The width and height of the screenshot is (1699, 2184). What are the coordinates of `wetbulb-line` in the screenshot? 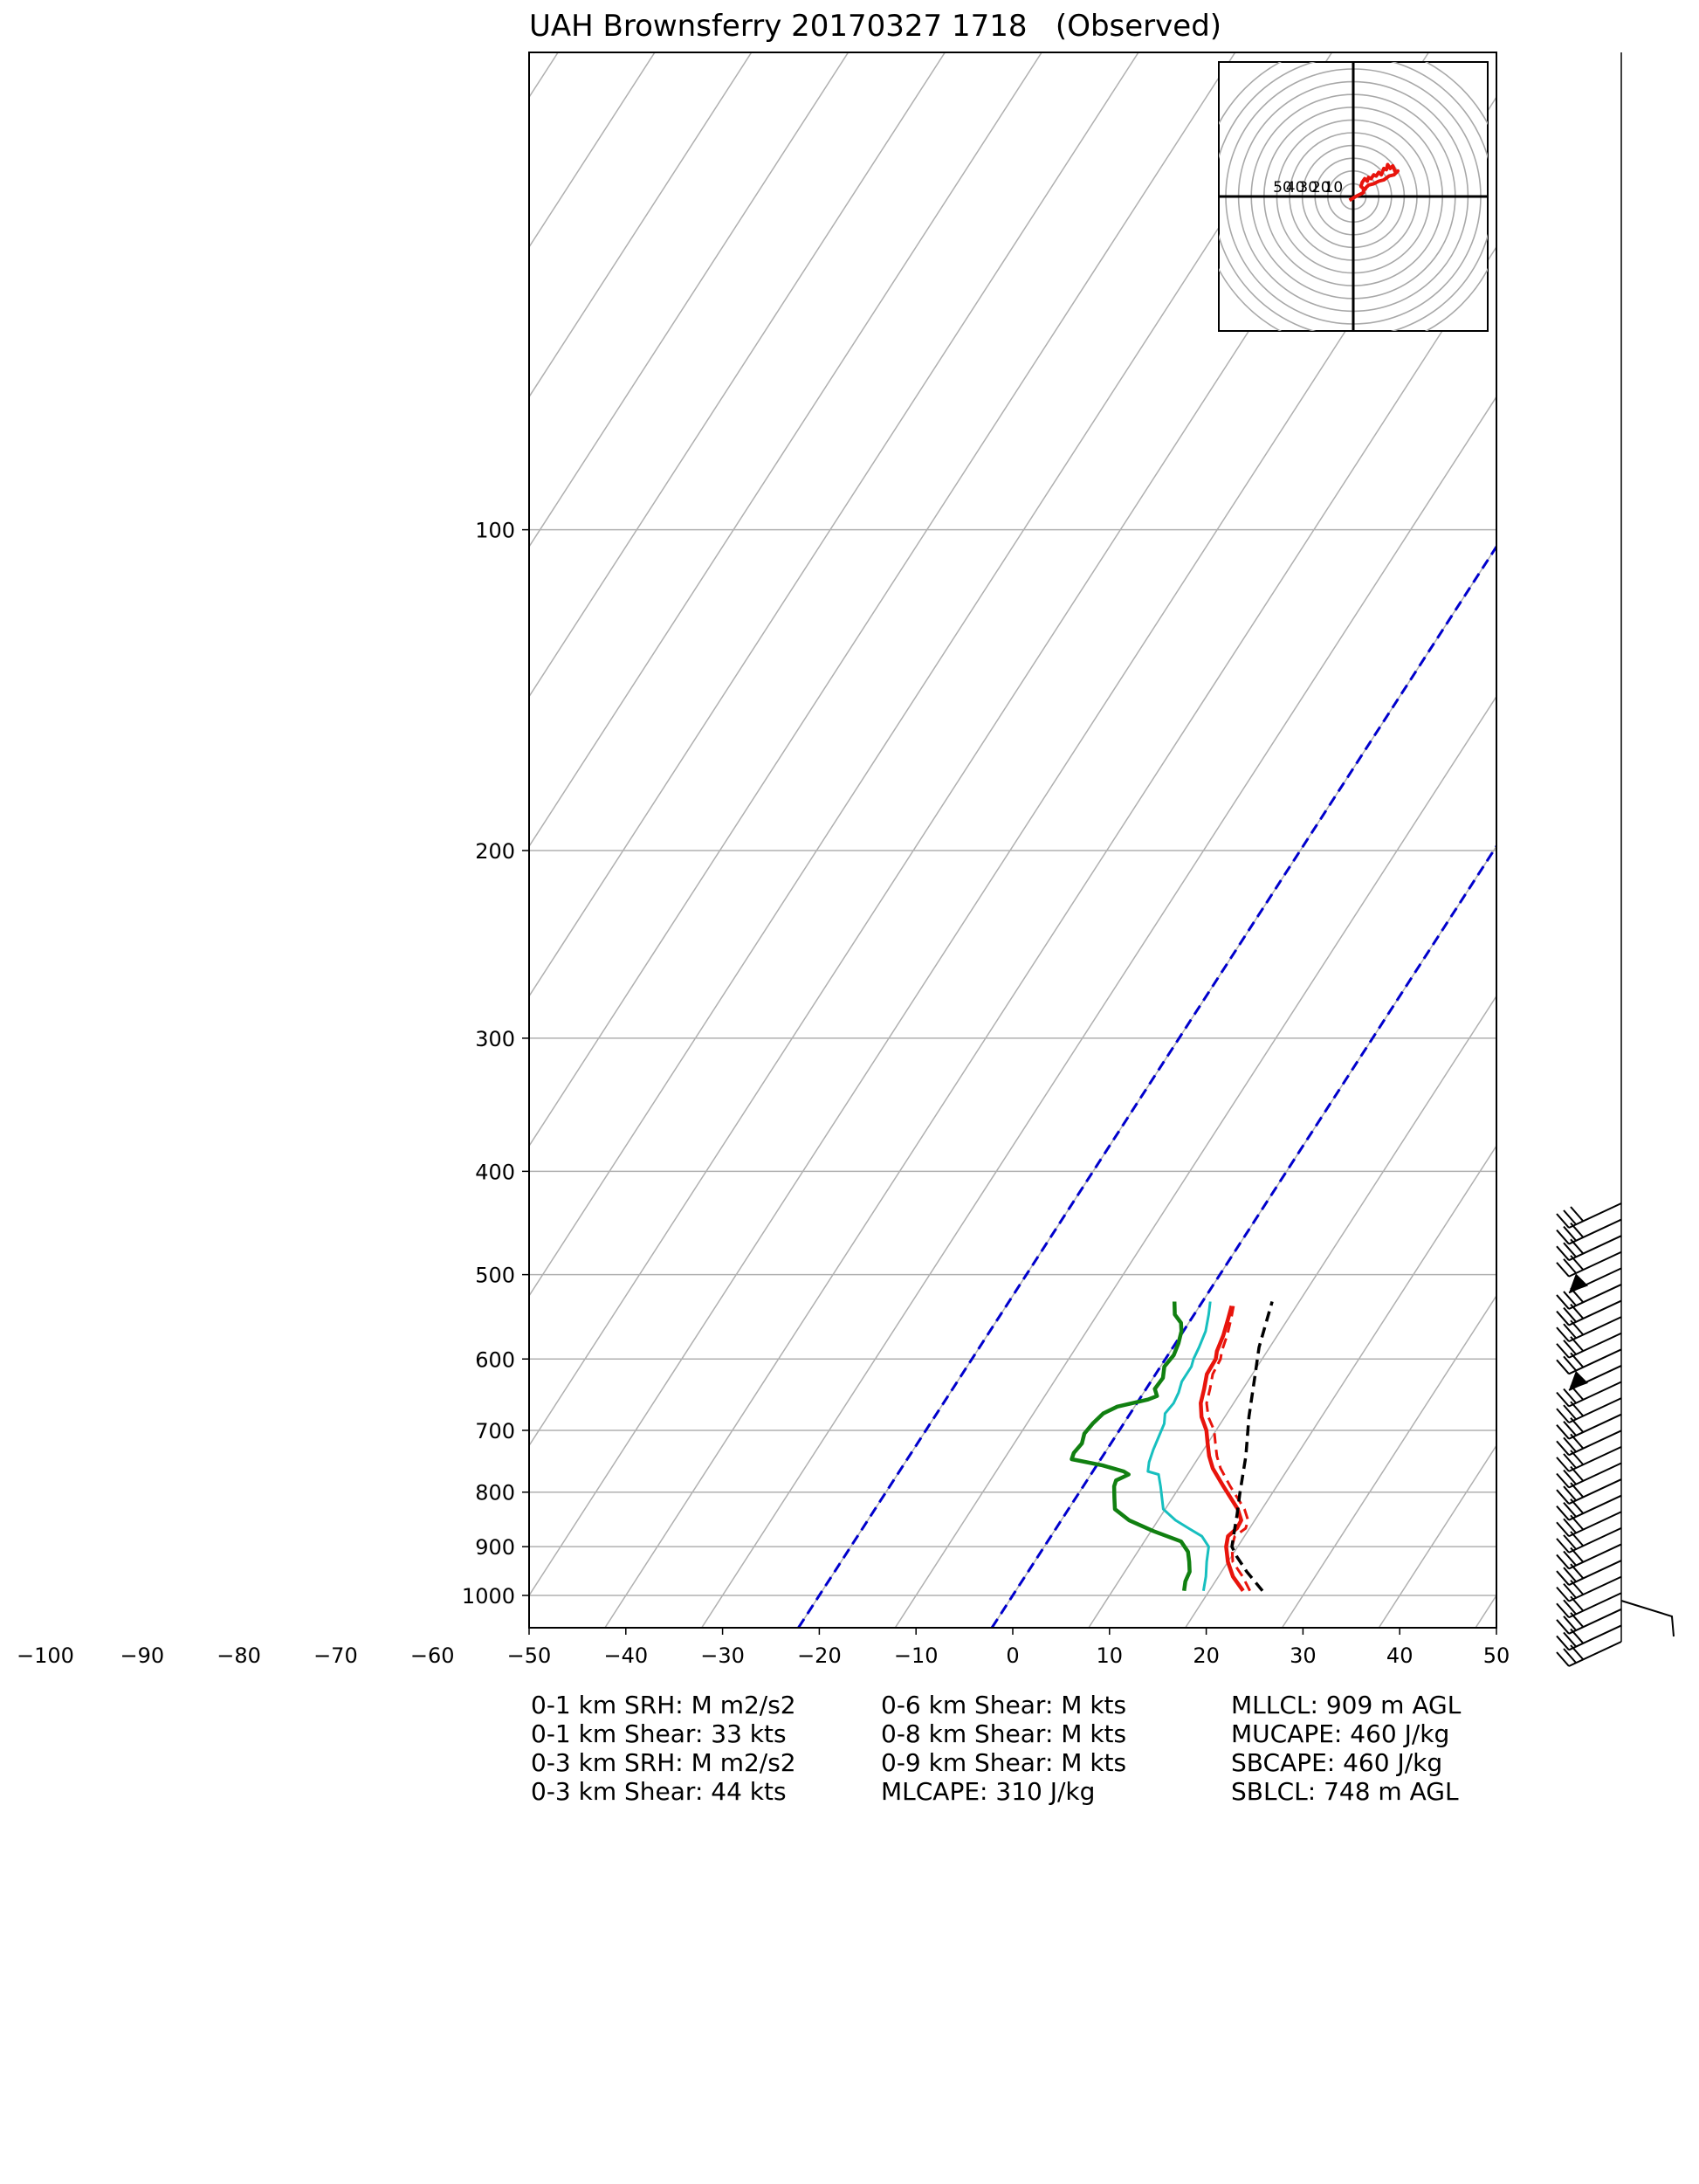 It's located at (1179, 1446).